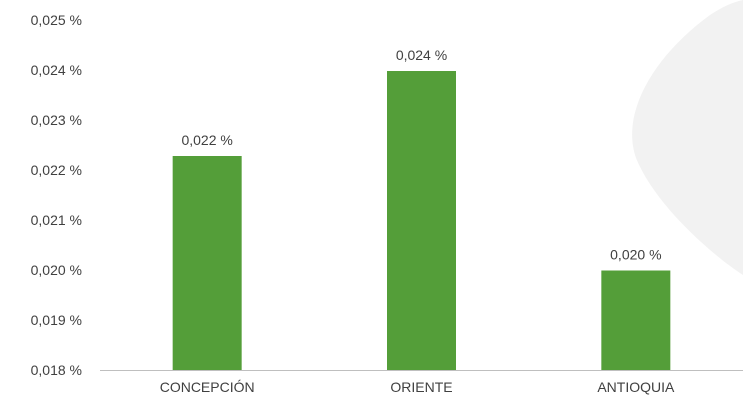 This screenshot has height=405, width=743. What do you see at coordinates (56, 220) in the screenshot?
I see `y-tick-label: 0,021 %` at bounding box center [56, 220].